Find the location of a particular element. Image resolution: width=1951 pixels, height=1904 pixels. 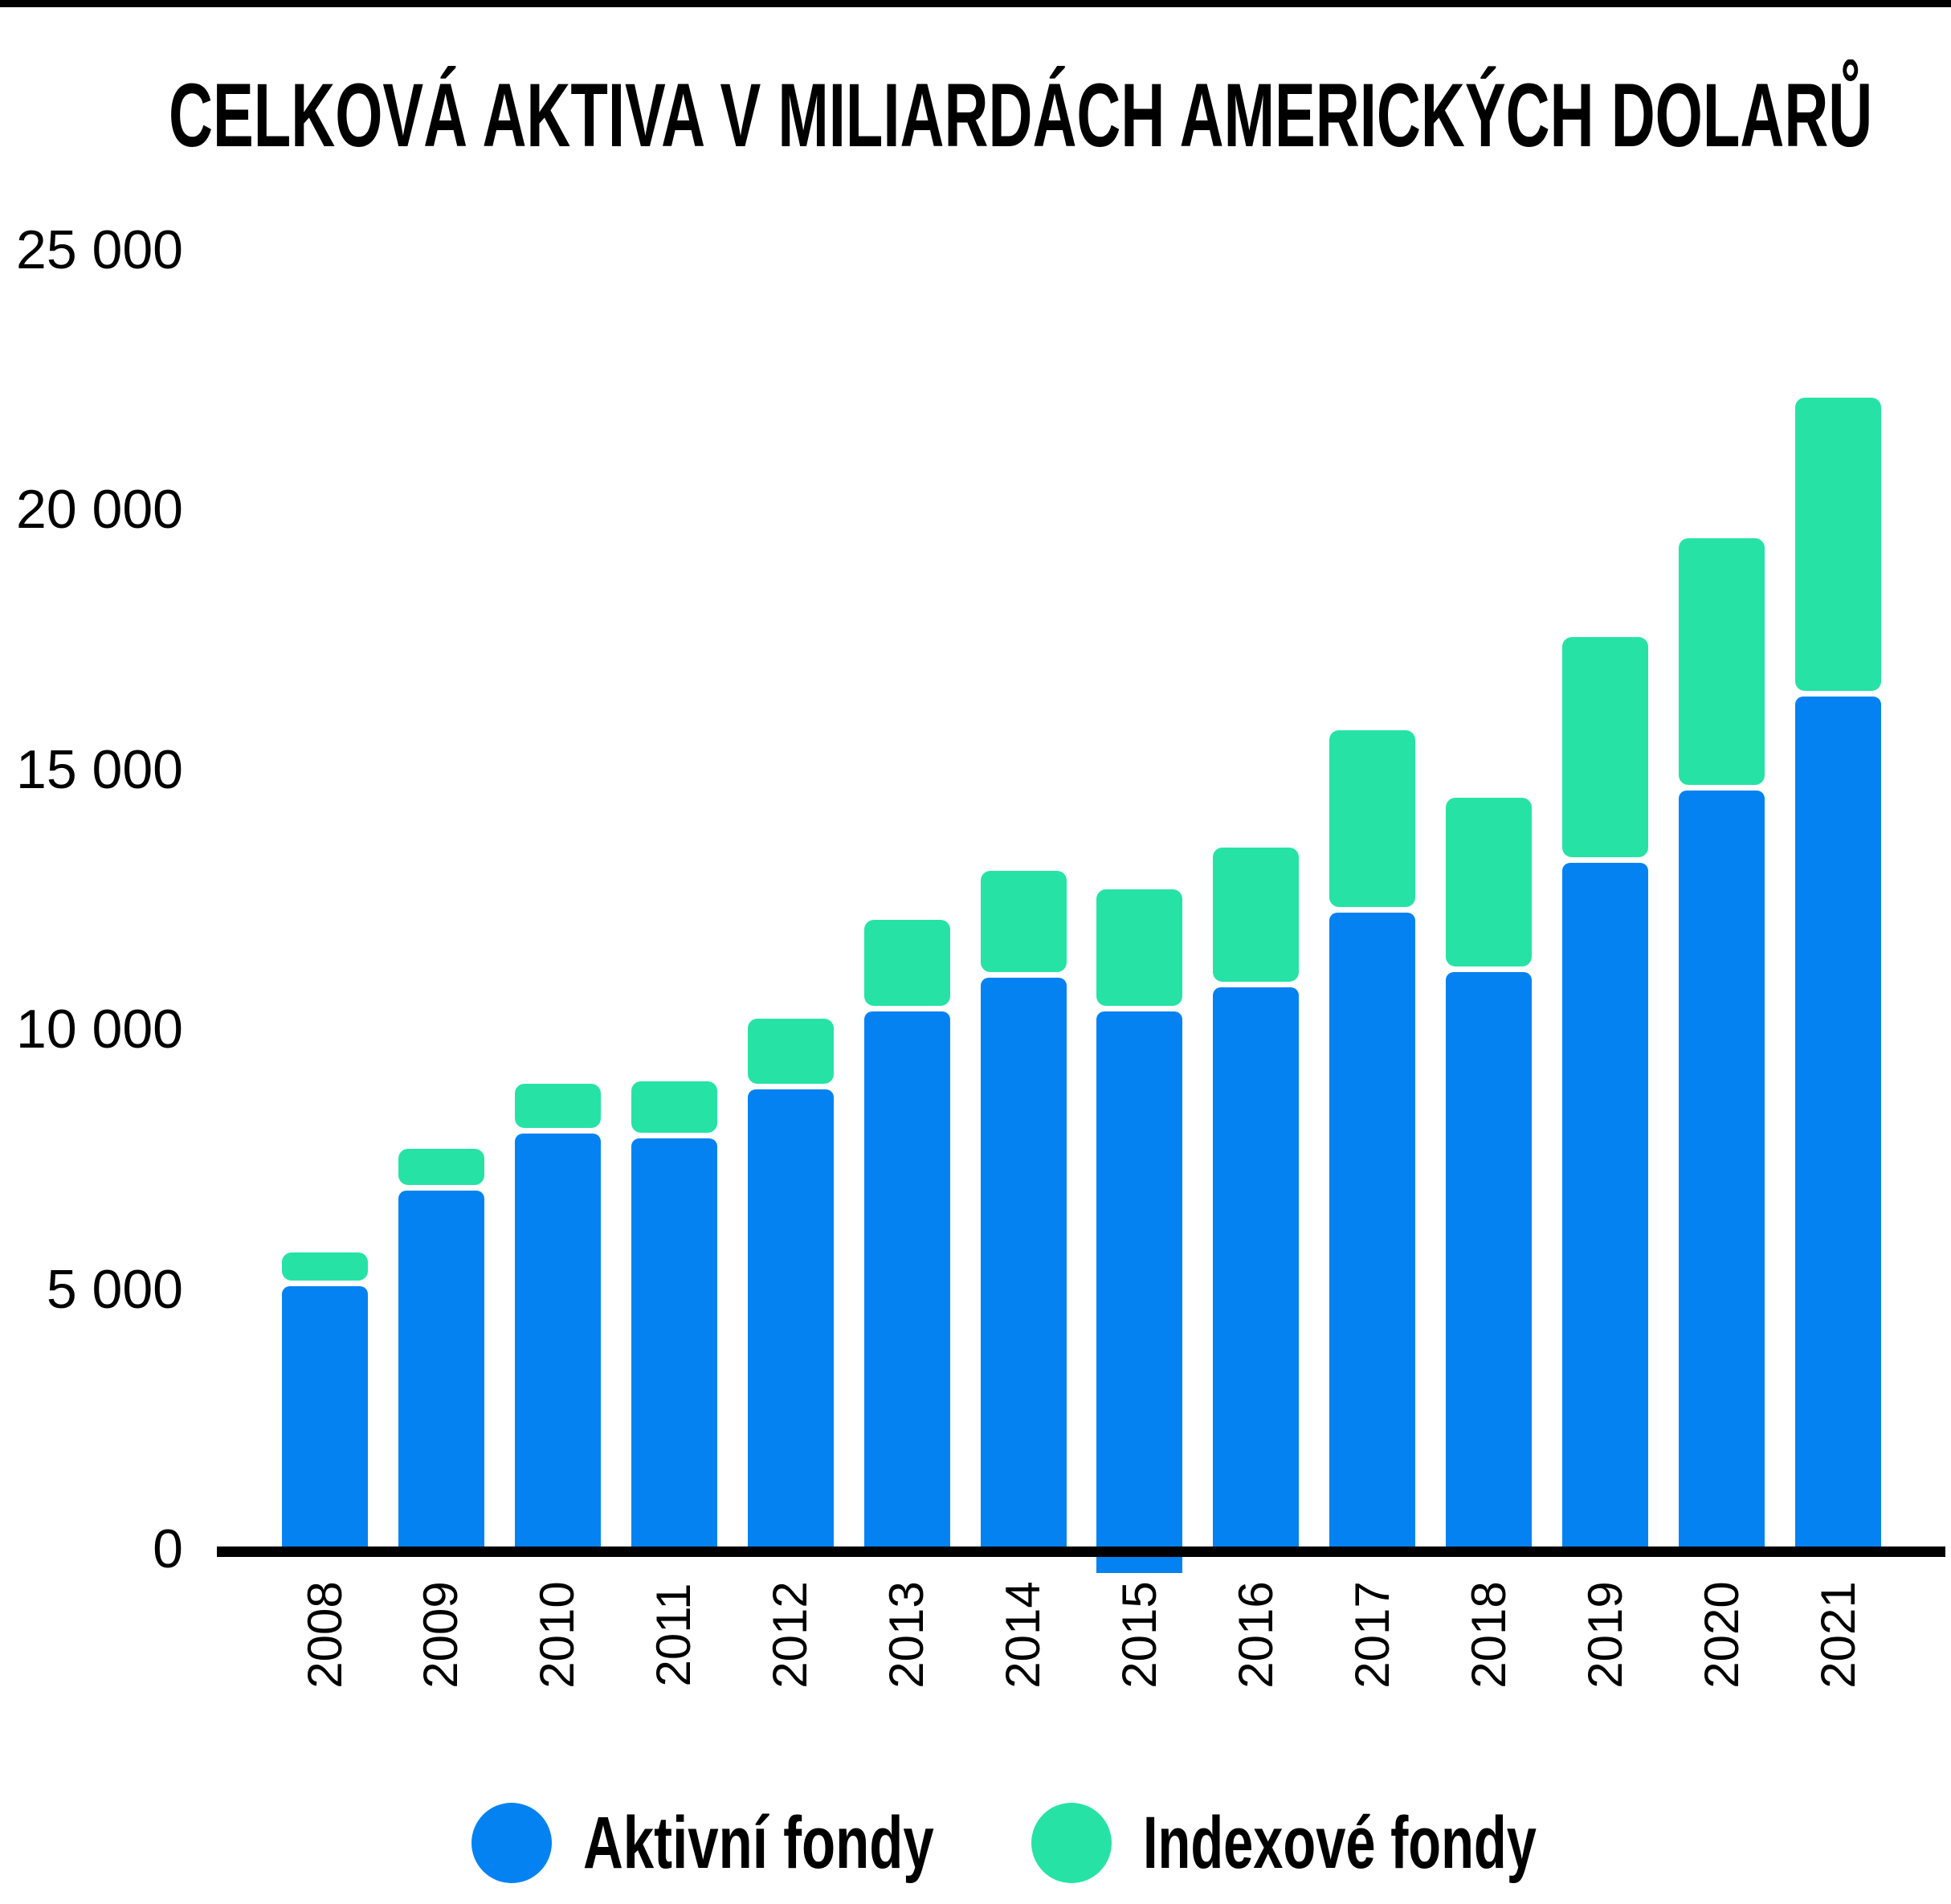

x-axis-line is located at coordinates (1081, 1551).